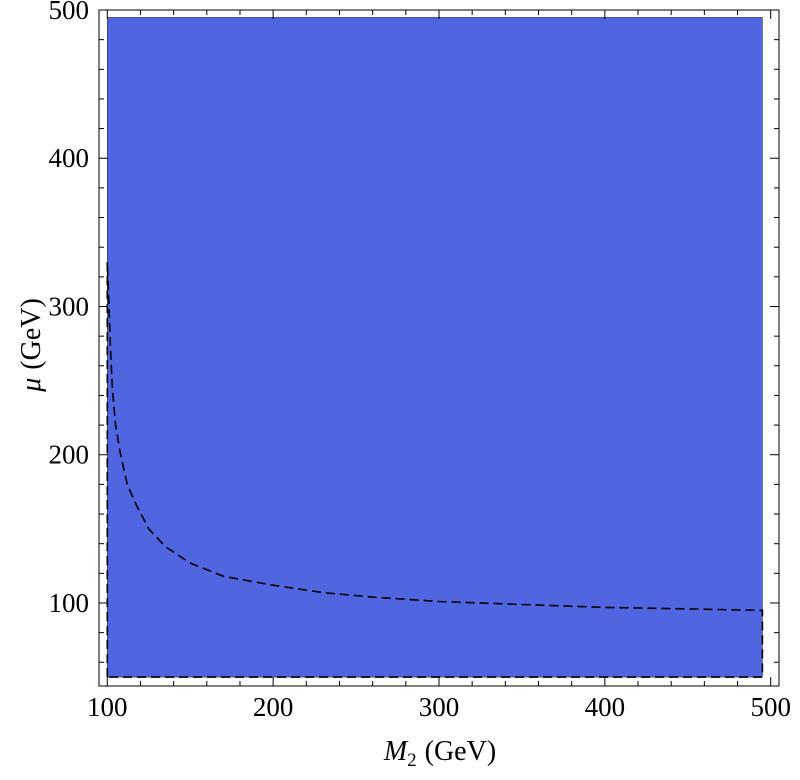  I want to click on y-axis-unit: (GeV), so click(31, 334).